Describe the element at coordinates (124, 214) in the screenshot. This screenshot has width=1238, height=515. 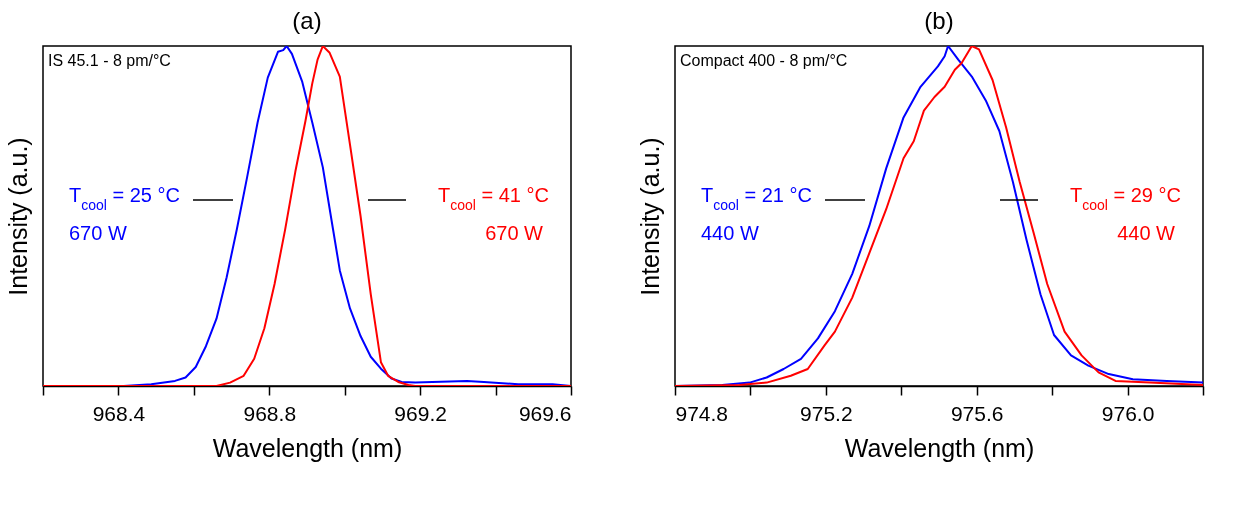
I see `annotation: T$_{cool}$ = 25 °C 670 W` at that location.